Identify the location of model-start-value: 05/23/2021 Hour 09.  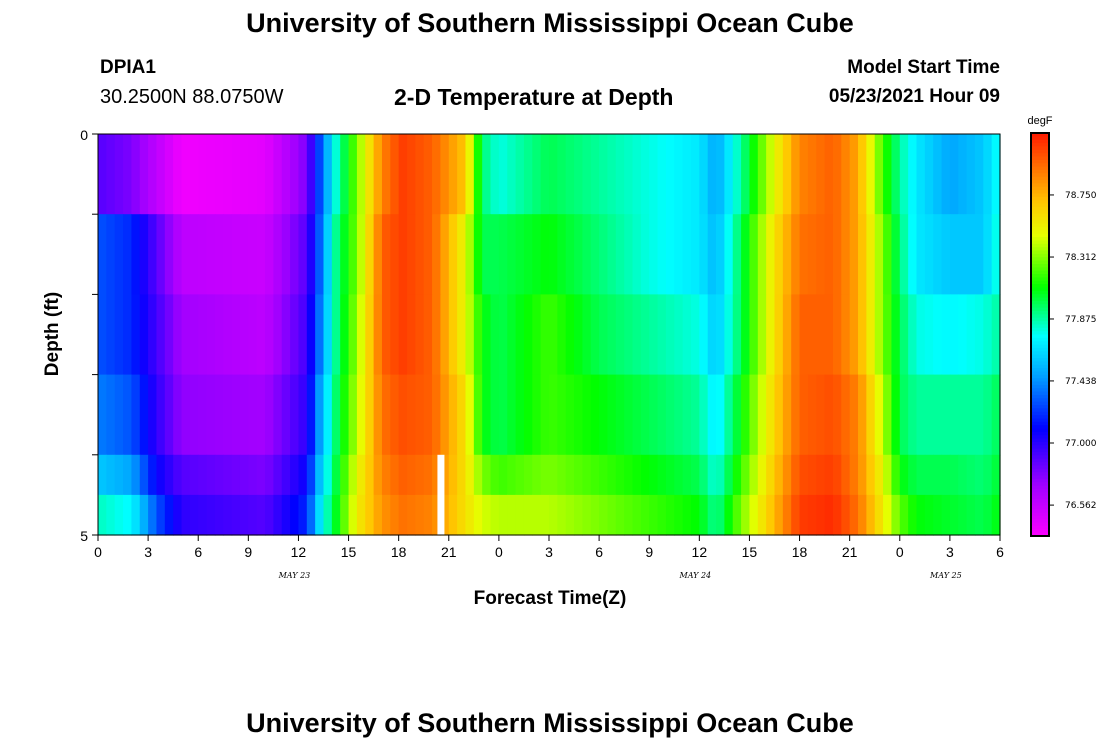
(914, 96).